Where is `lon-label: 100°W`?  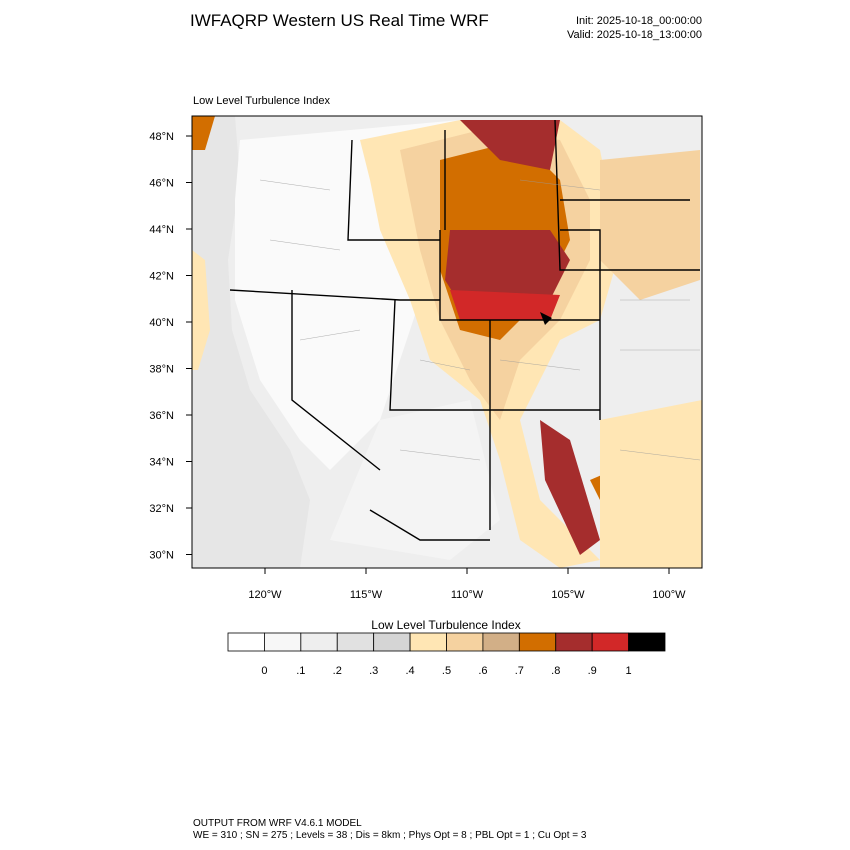 lon-label: 100°W is located at coordinates (669, 595).